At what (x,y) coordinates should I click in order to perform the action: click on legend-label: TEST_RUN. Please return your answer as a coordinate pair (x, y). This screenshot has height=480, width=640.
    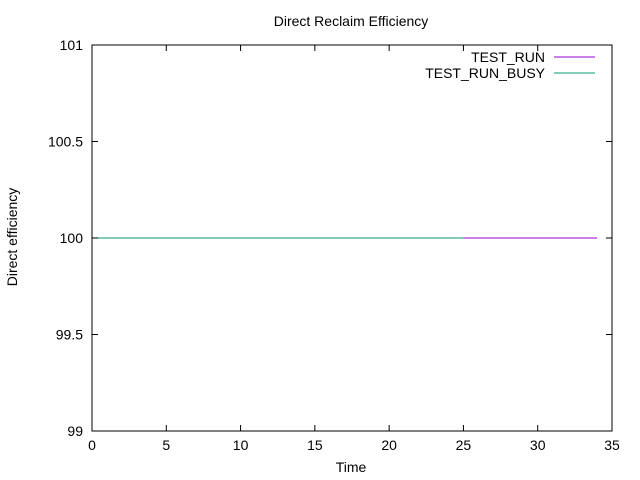
    Looking at the image, I should click on (508, 57).